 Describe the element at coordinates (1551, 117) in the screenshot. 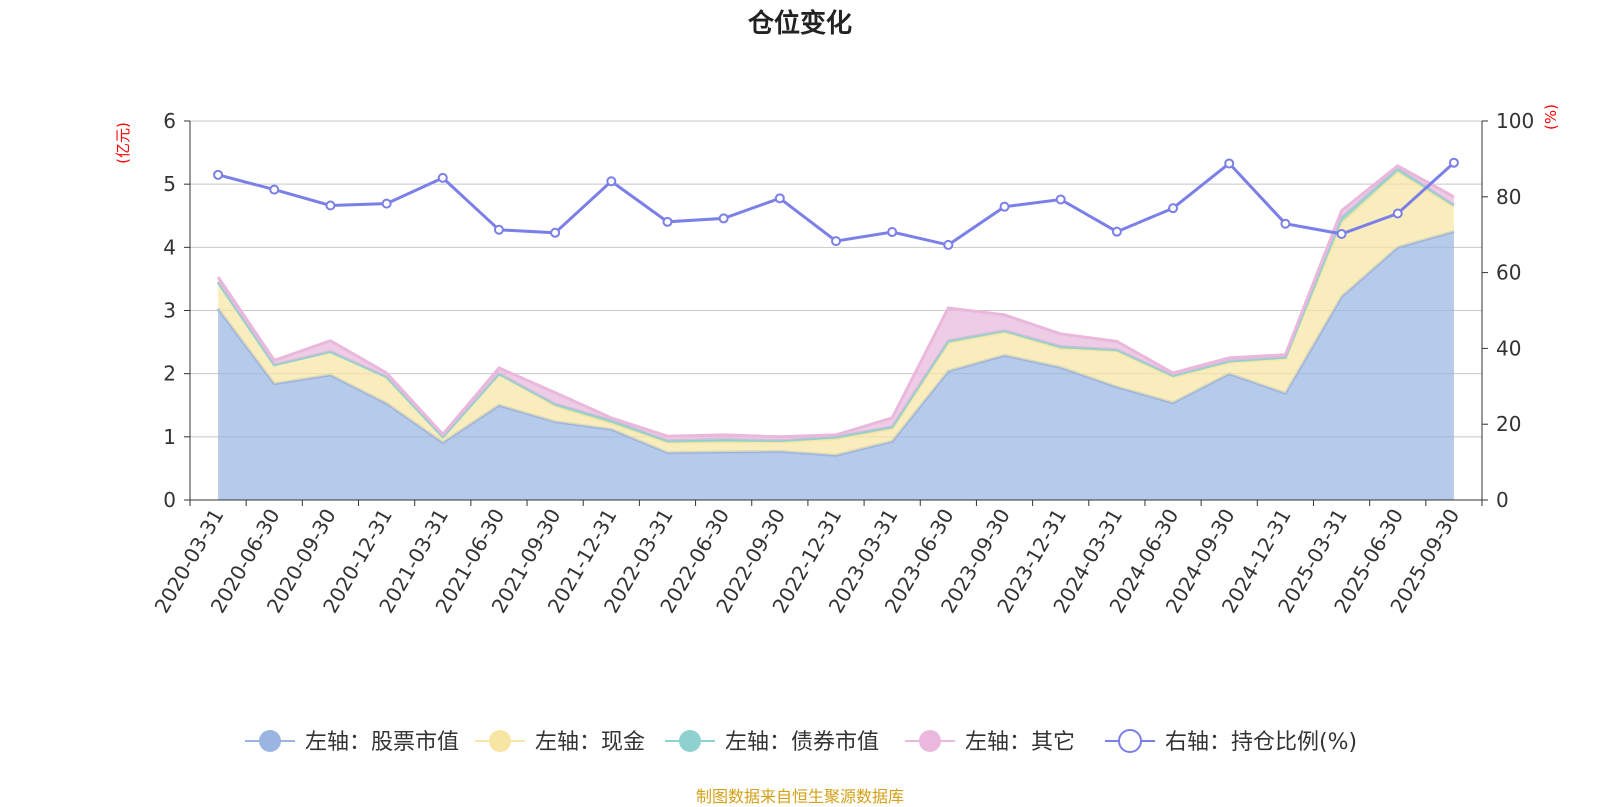

I see `y-right-axis-label: (%)` at that location.